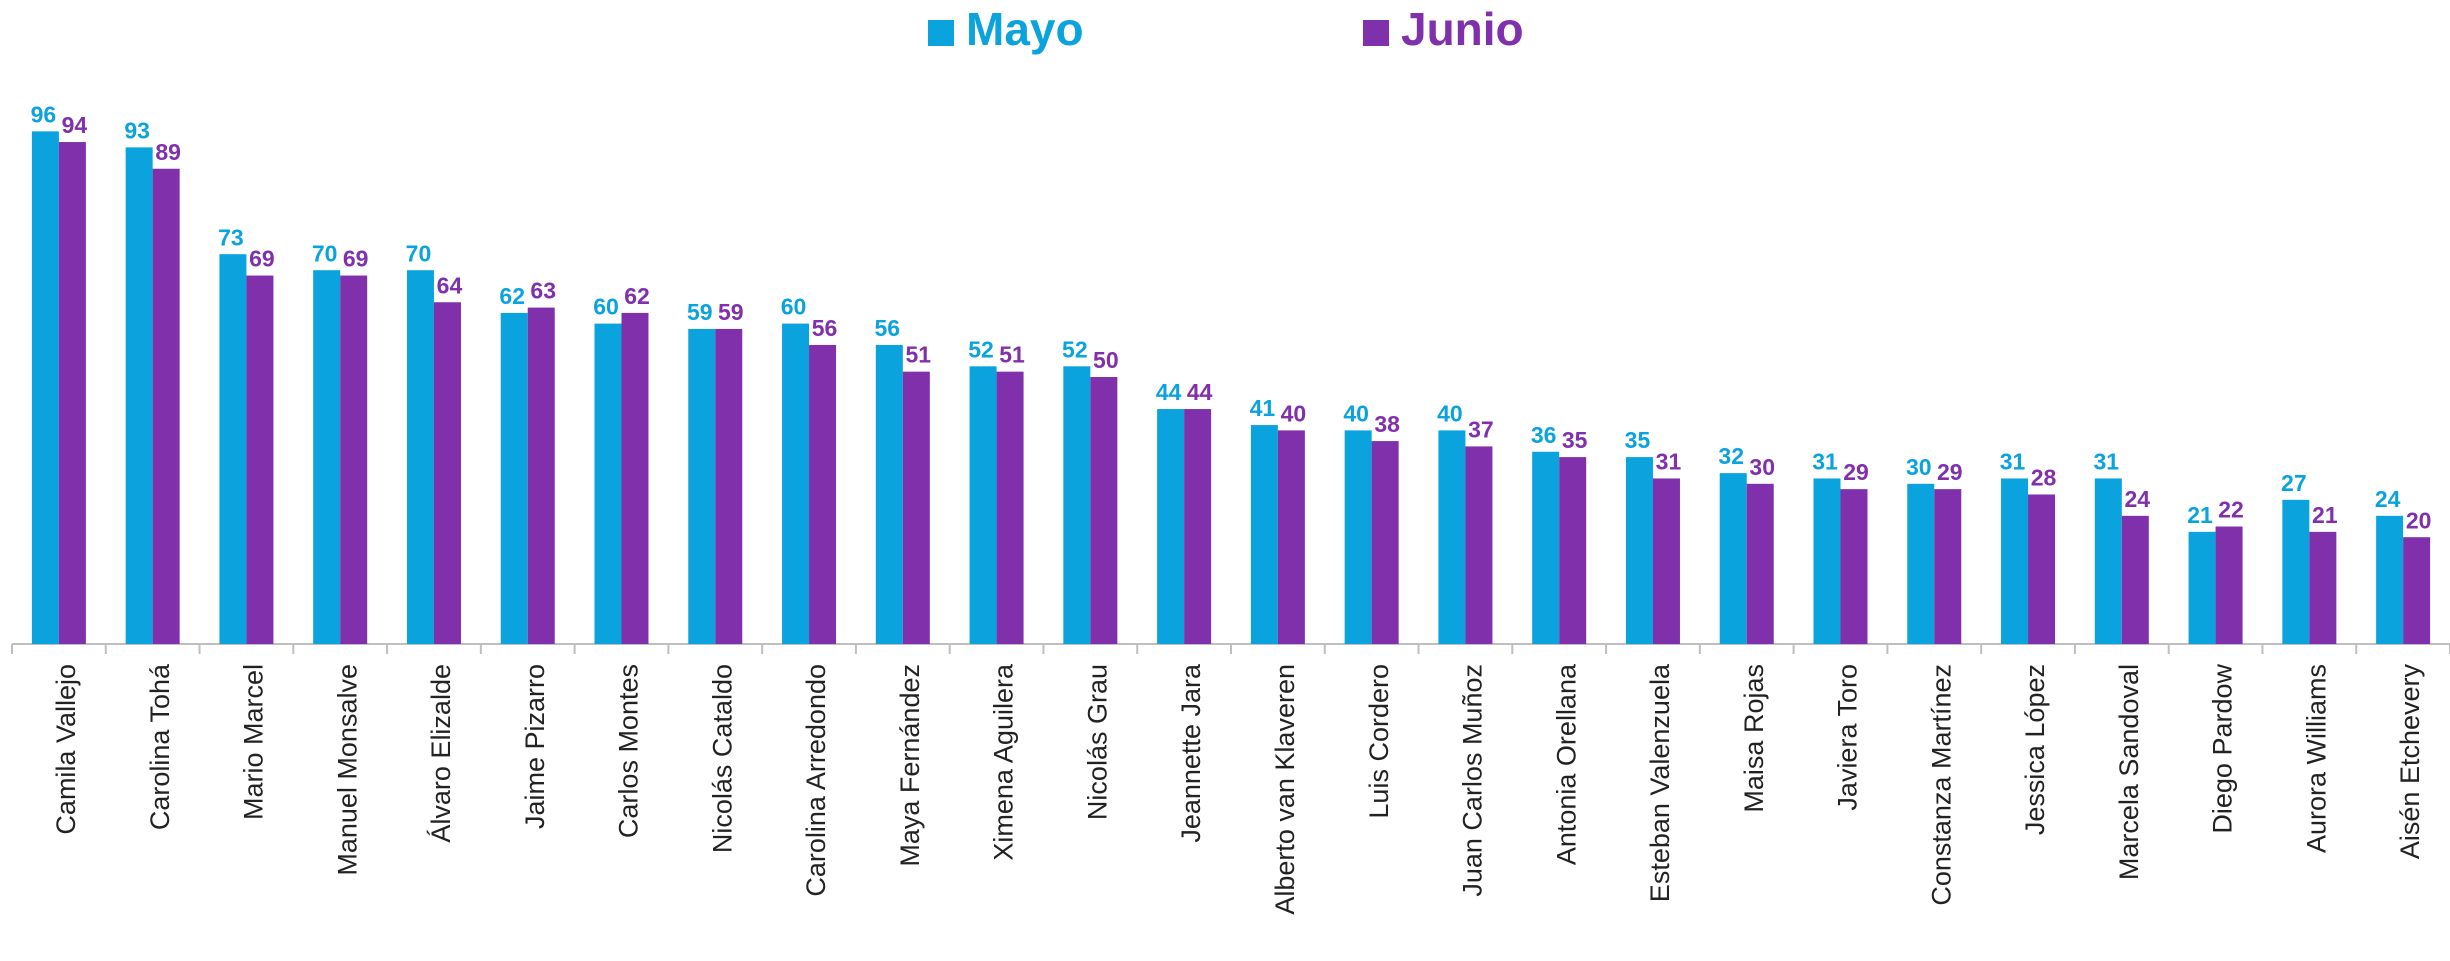 This screenshot has height=961, width=2450. I want to click on value-label: 60, so click(606, 307).